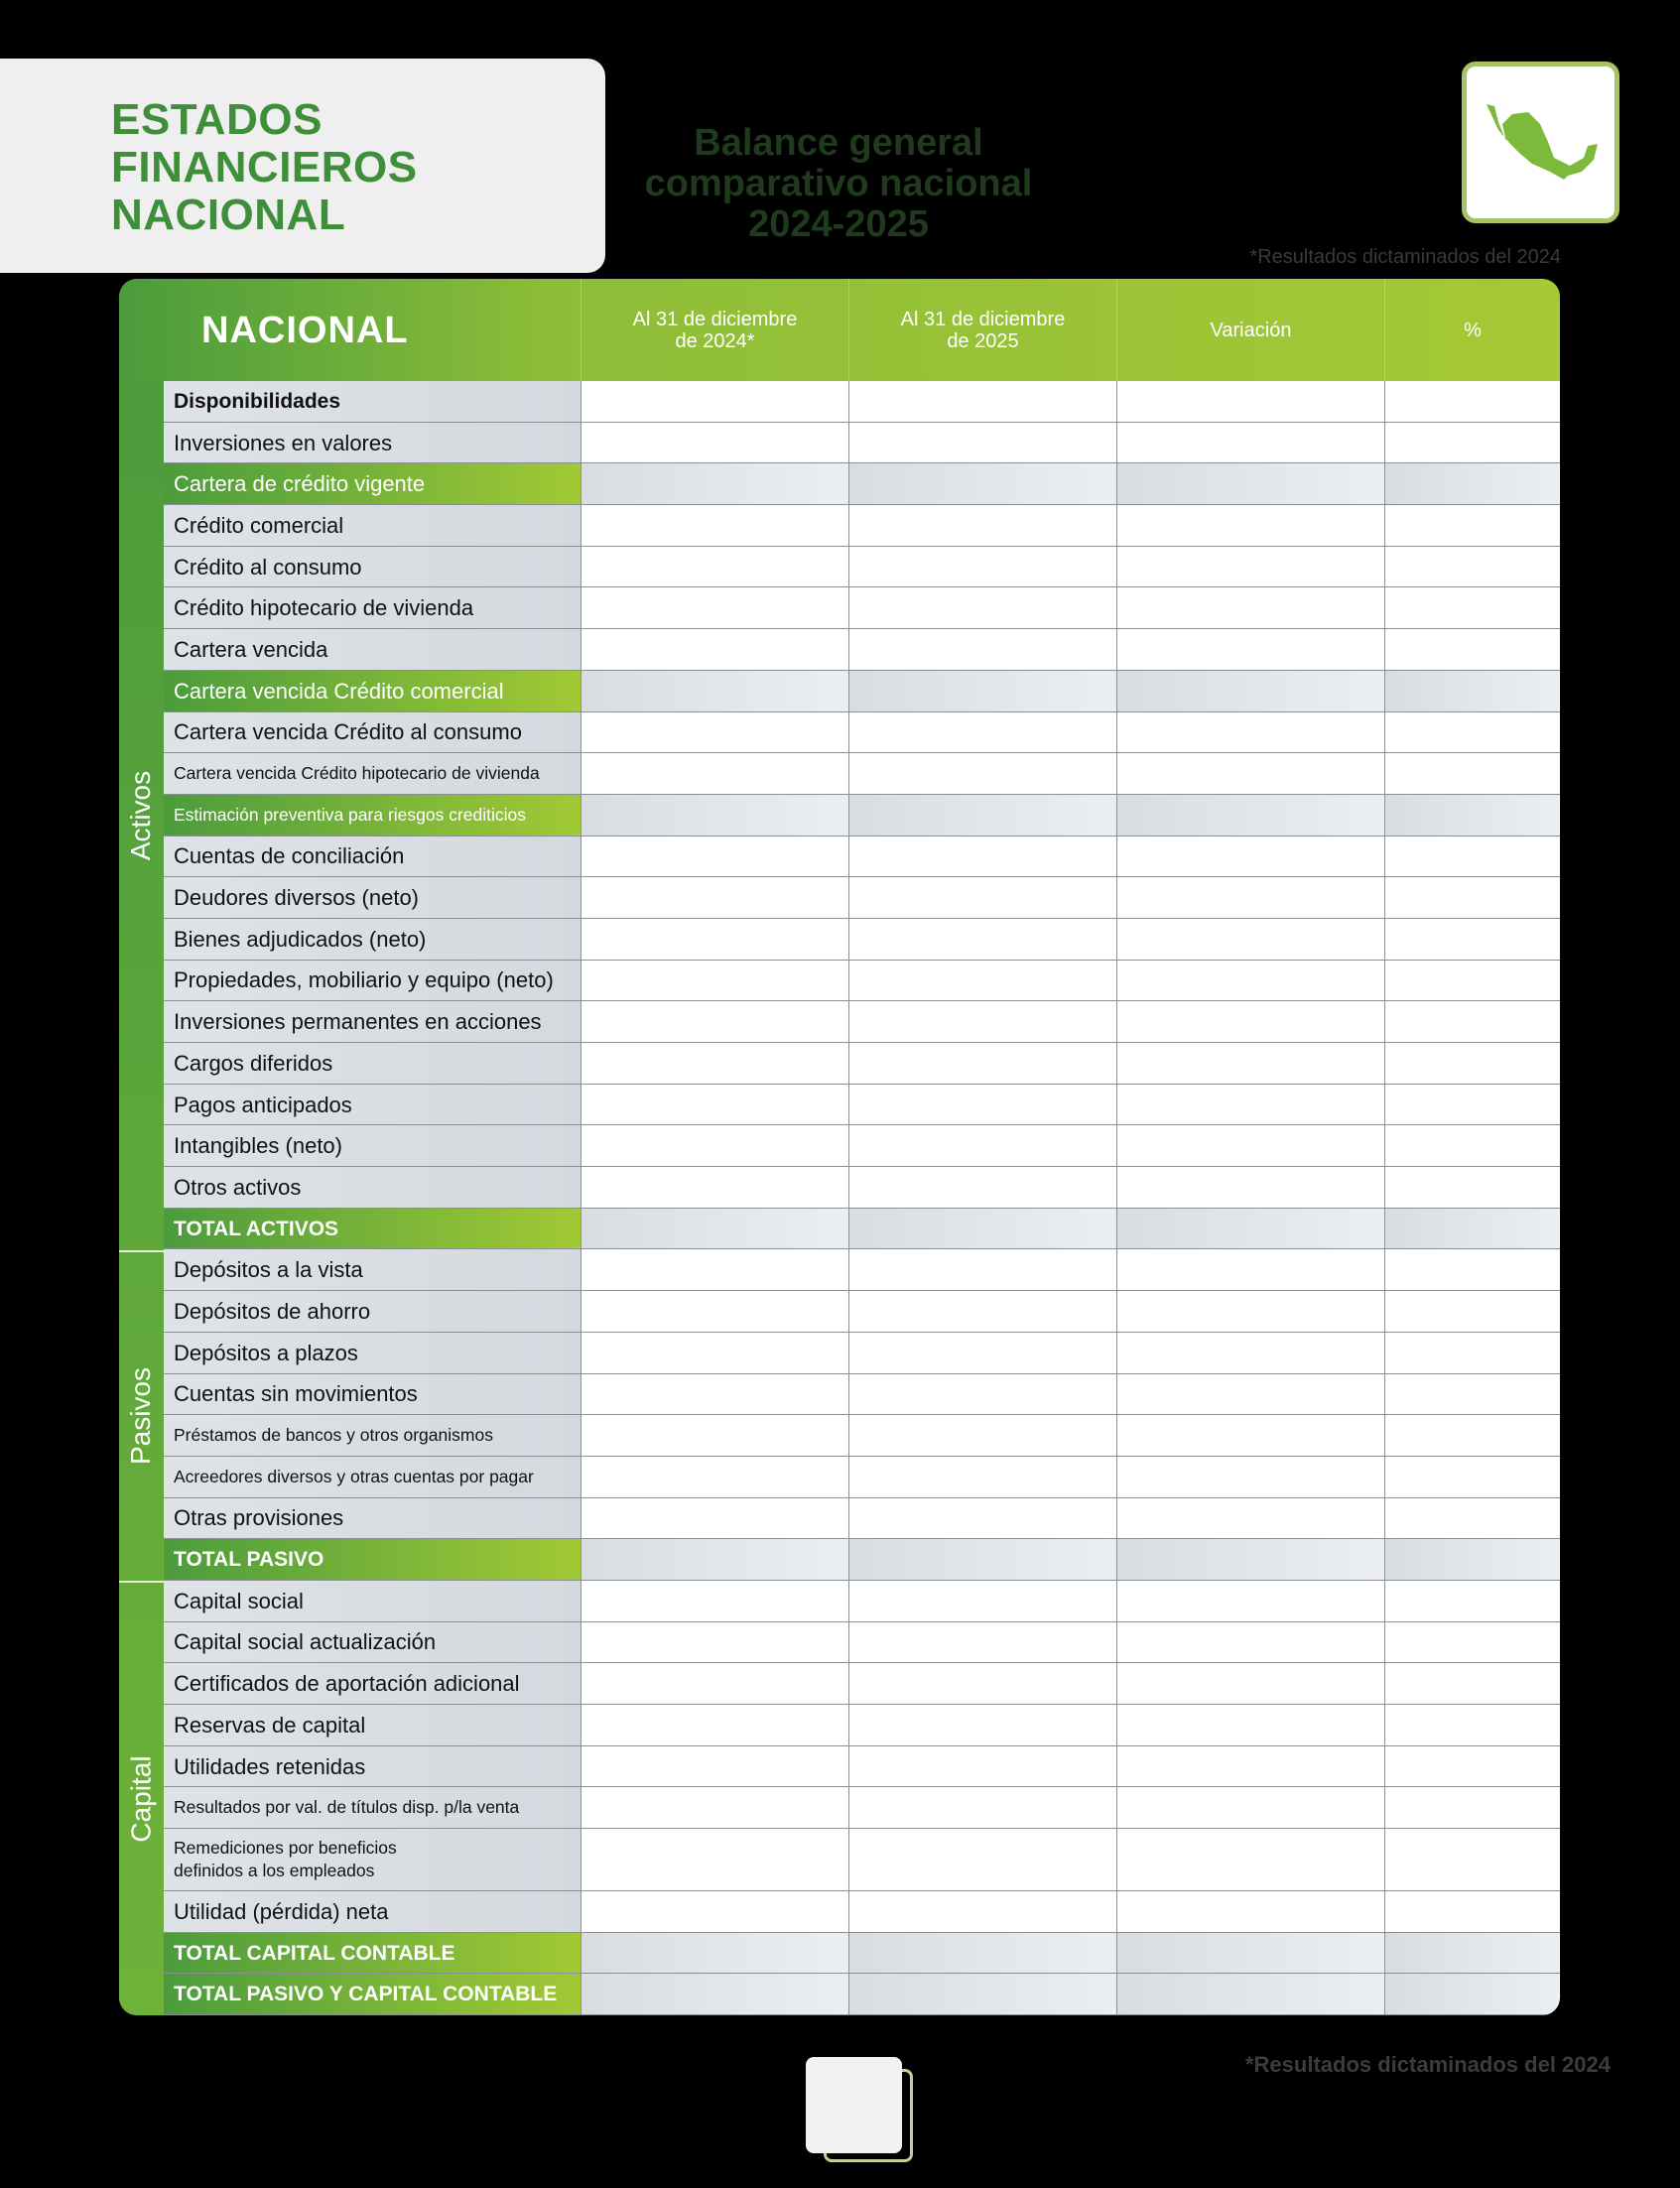 The width and height of the screenshot is (1680, 2188). Describe the element at coordinates (862, 402) in the screenshot. I see `table-row: Disponibilidades` at that location.